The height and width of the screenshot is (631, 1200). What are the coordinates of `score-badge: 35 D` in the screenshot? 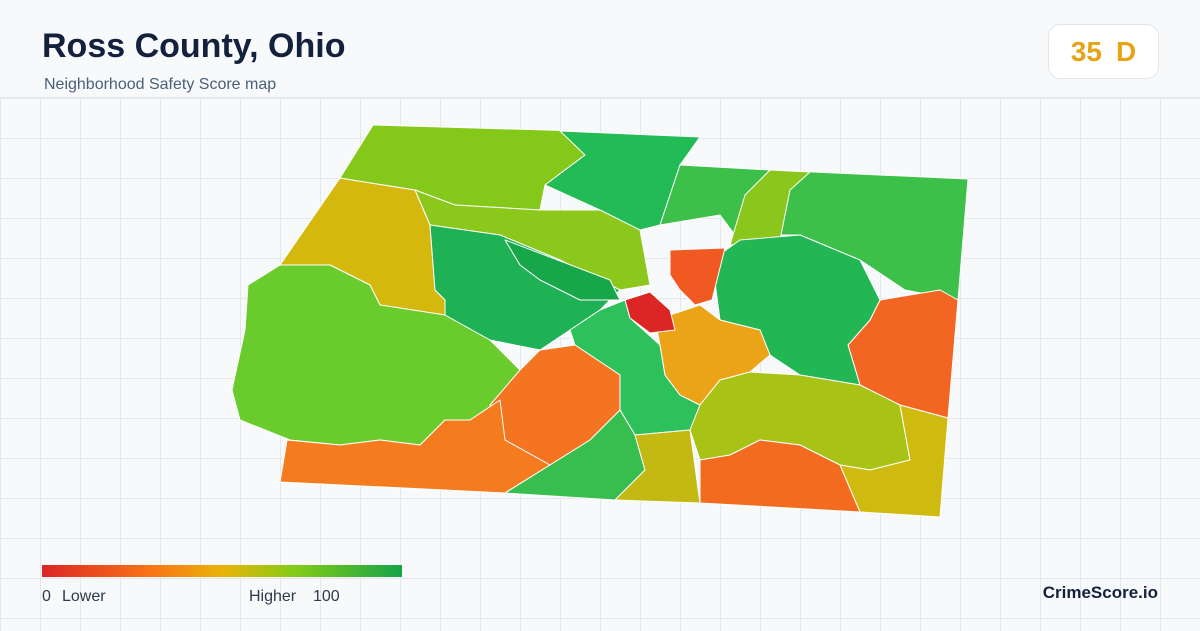 It's located at (1103, 51).